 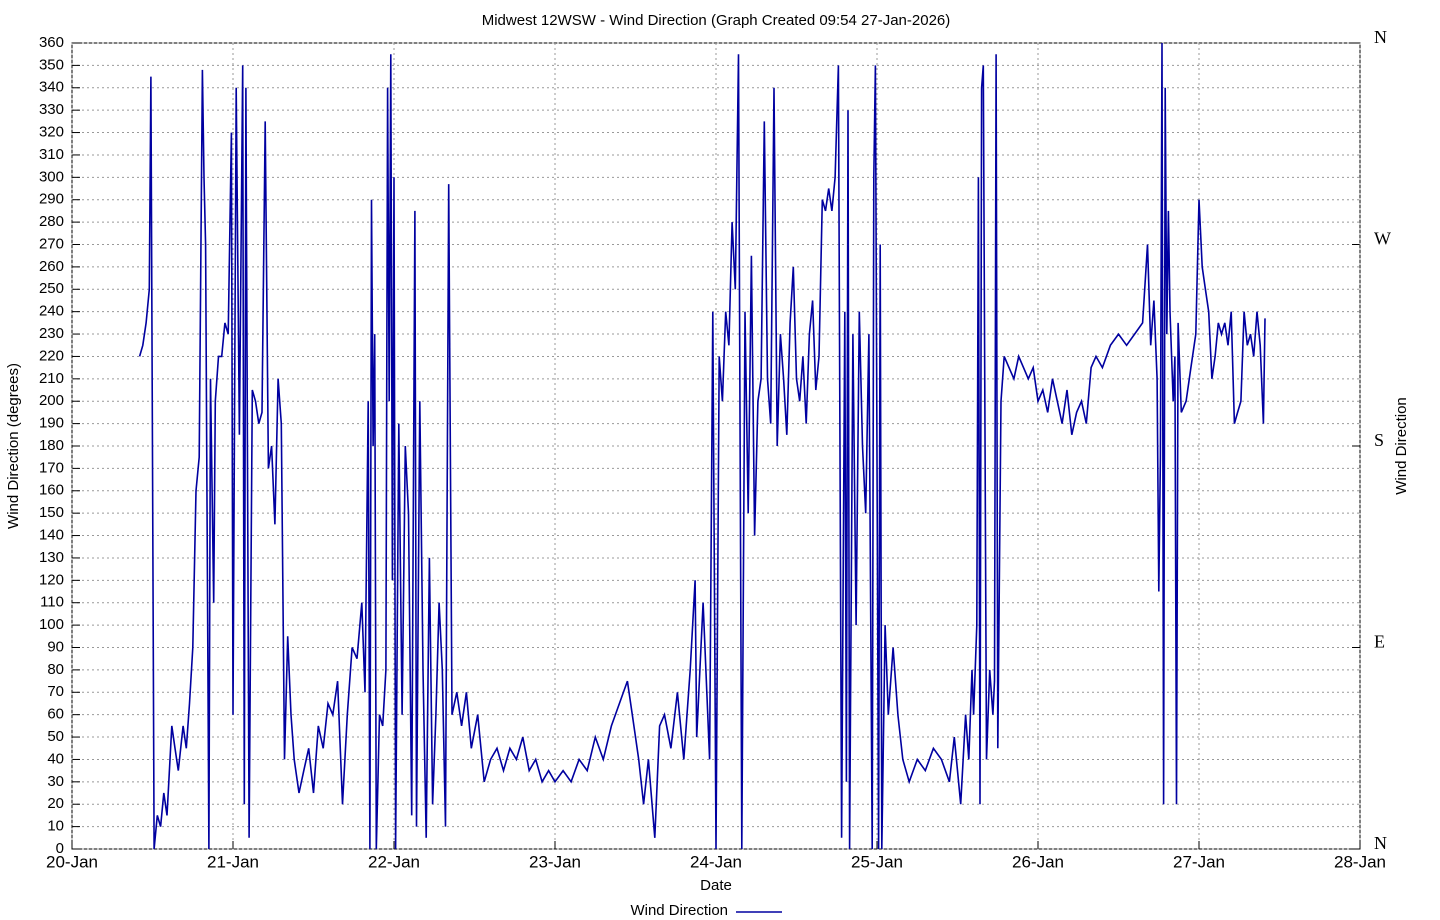 I want to click on x-tick-label: 23-Jan, so click(x=555, y=861).